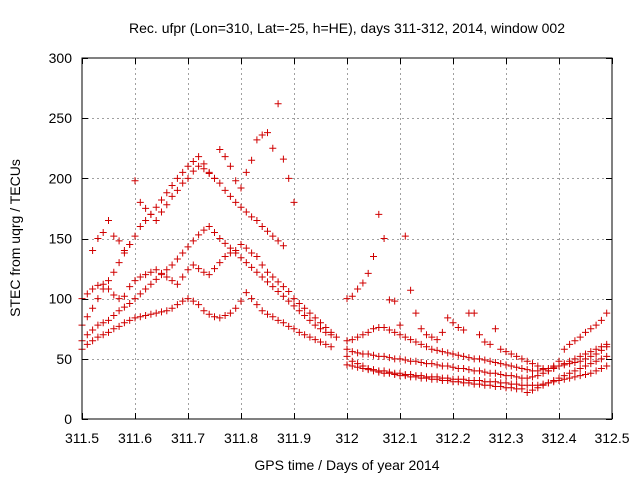 The width and height of the screenshot is (640, 480). I want to click on y-axis-label: STEC from uqrg / TECUs, so click(15, 238).